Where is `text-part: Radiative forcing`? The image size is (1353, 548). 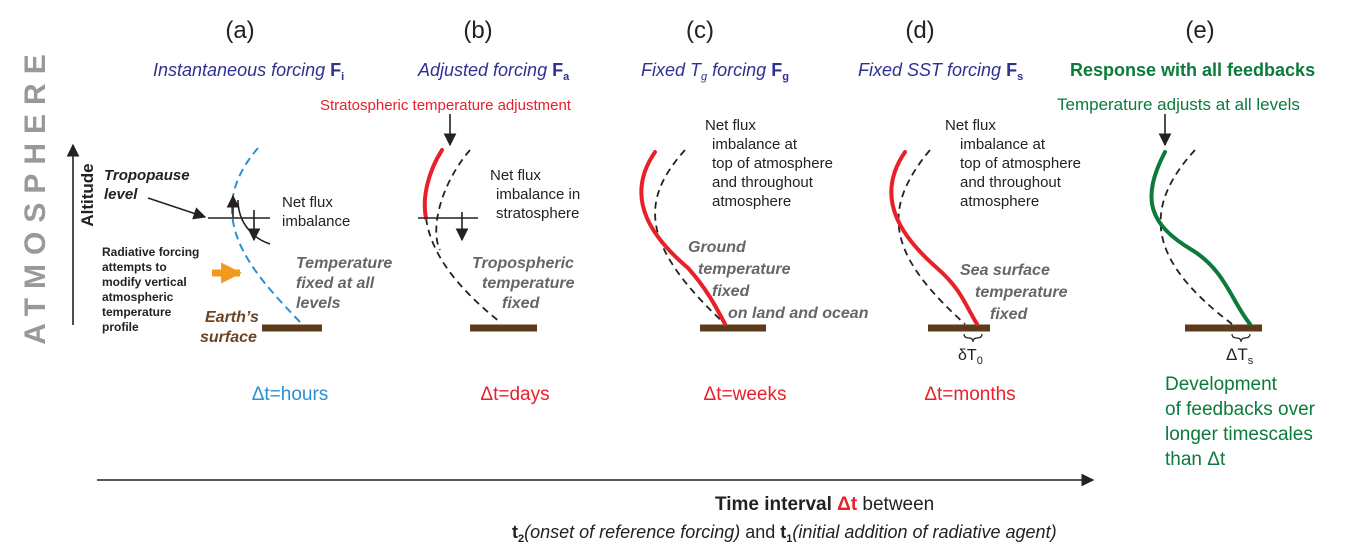 text-part: Radiative forcing is located at coordinates (150, 252).